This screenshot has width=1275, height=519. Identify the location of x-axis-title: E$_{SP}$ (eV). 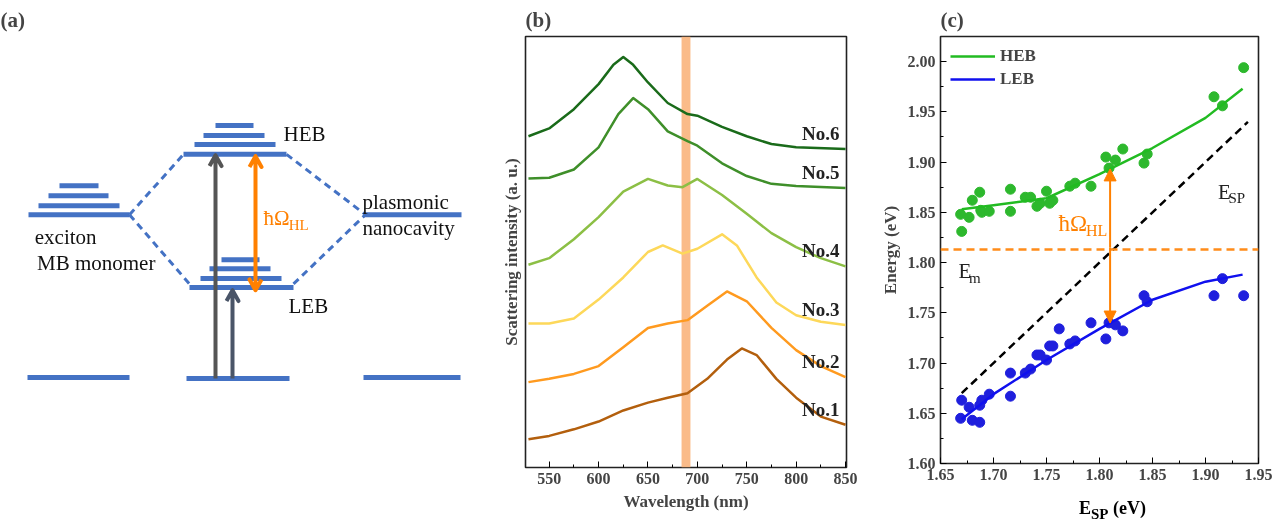
(1112, 508).